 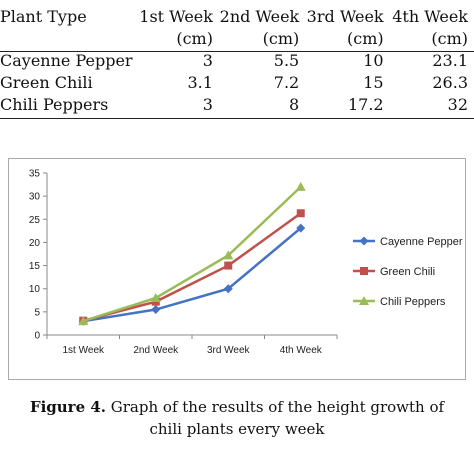 I want to click on legend-label: Chili Peppers, so click(x=413, y=302).